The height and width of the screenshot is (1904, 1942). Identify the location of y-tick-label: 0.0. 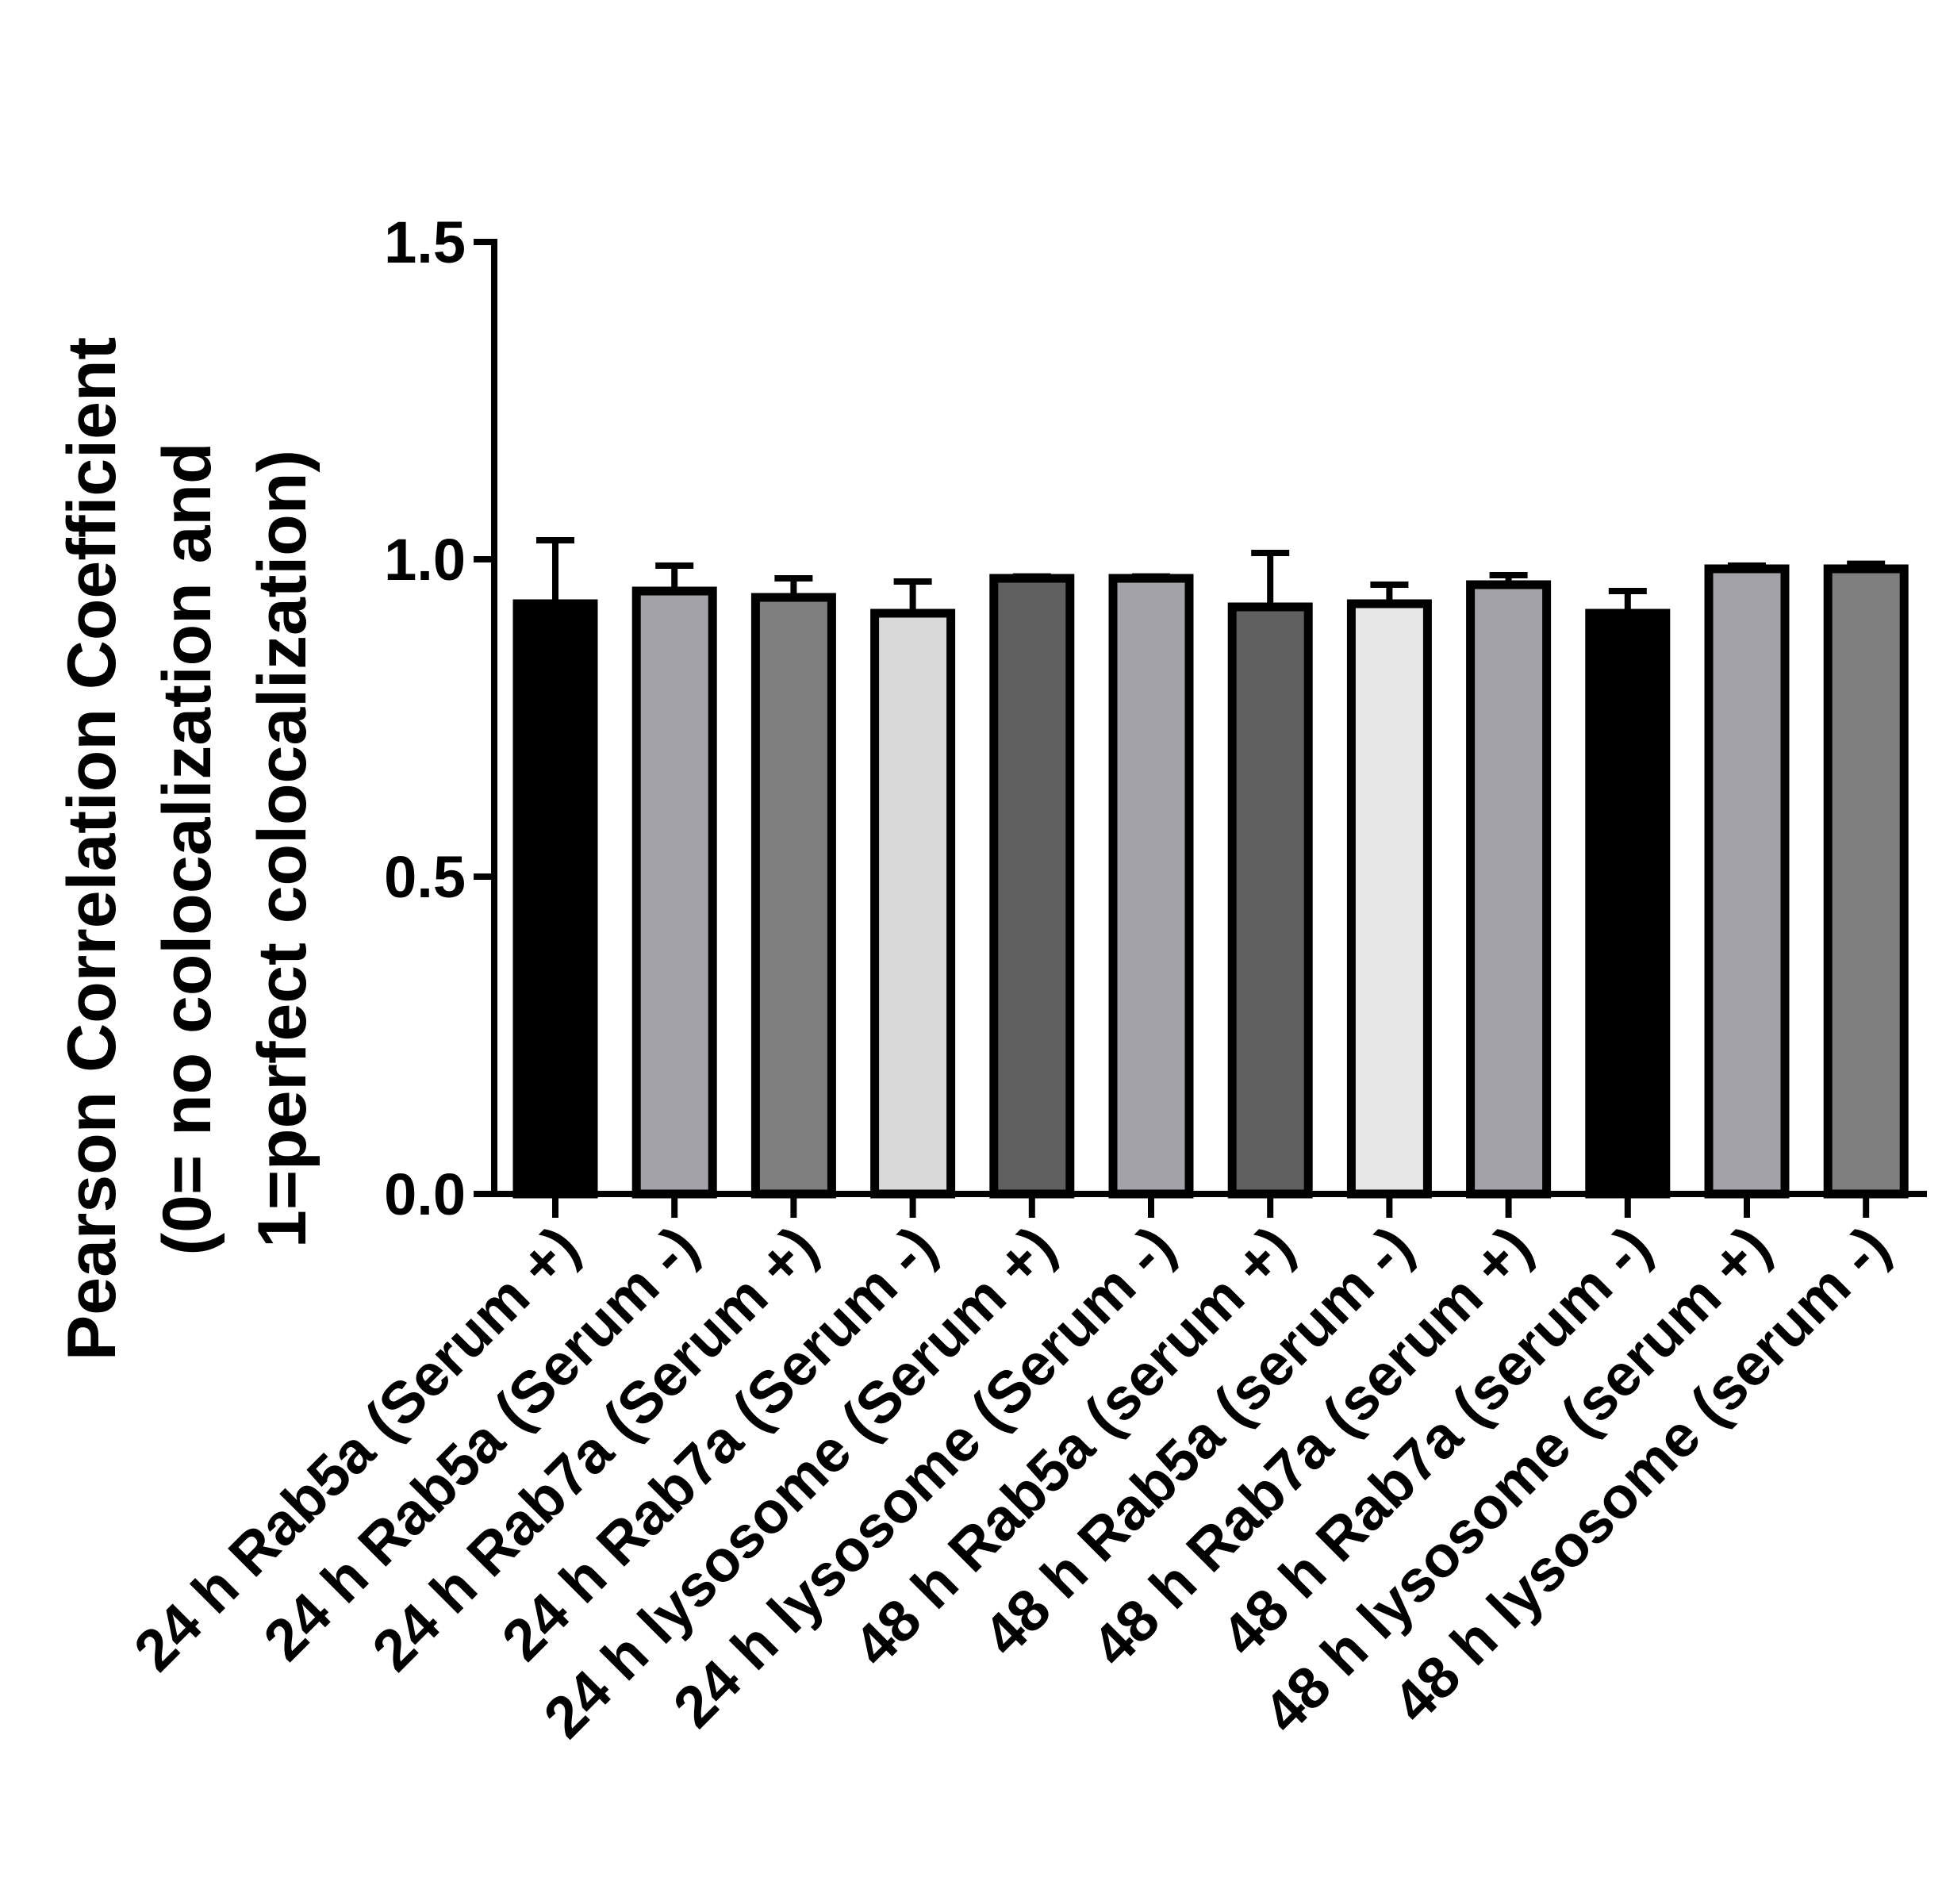
(425, 1194).